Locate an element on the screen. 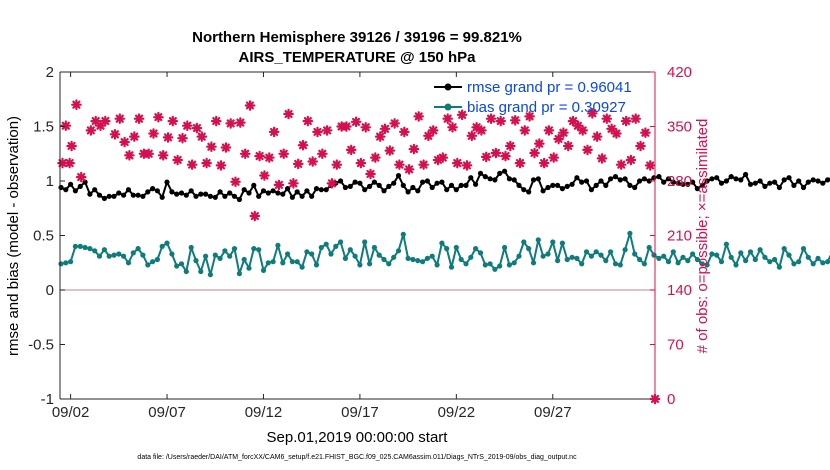 The height and width of the screenshot is (470, 830). left-y-tick-label: 1 is located at coordinates (50, 181).